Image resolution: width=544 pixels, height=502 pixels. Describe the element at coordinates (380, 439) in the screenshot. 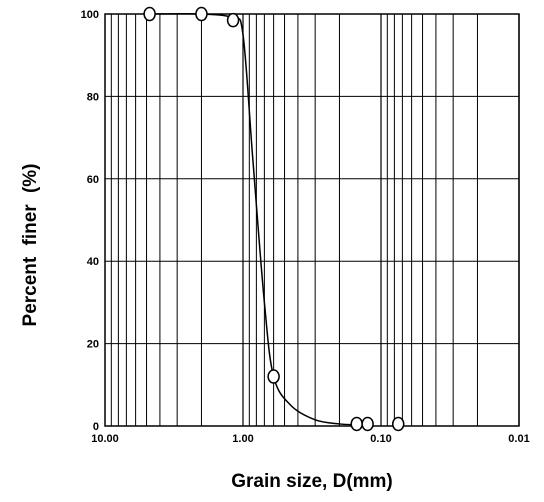

I see `x-tick-label: 0.10` at that location.